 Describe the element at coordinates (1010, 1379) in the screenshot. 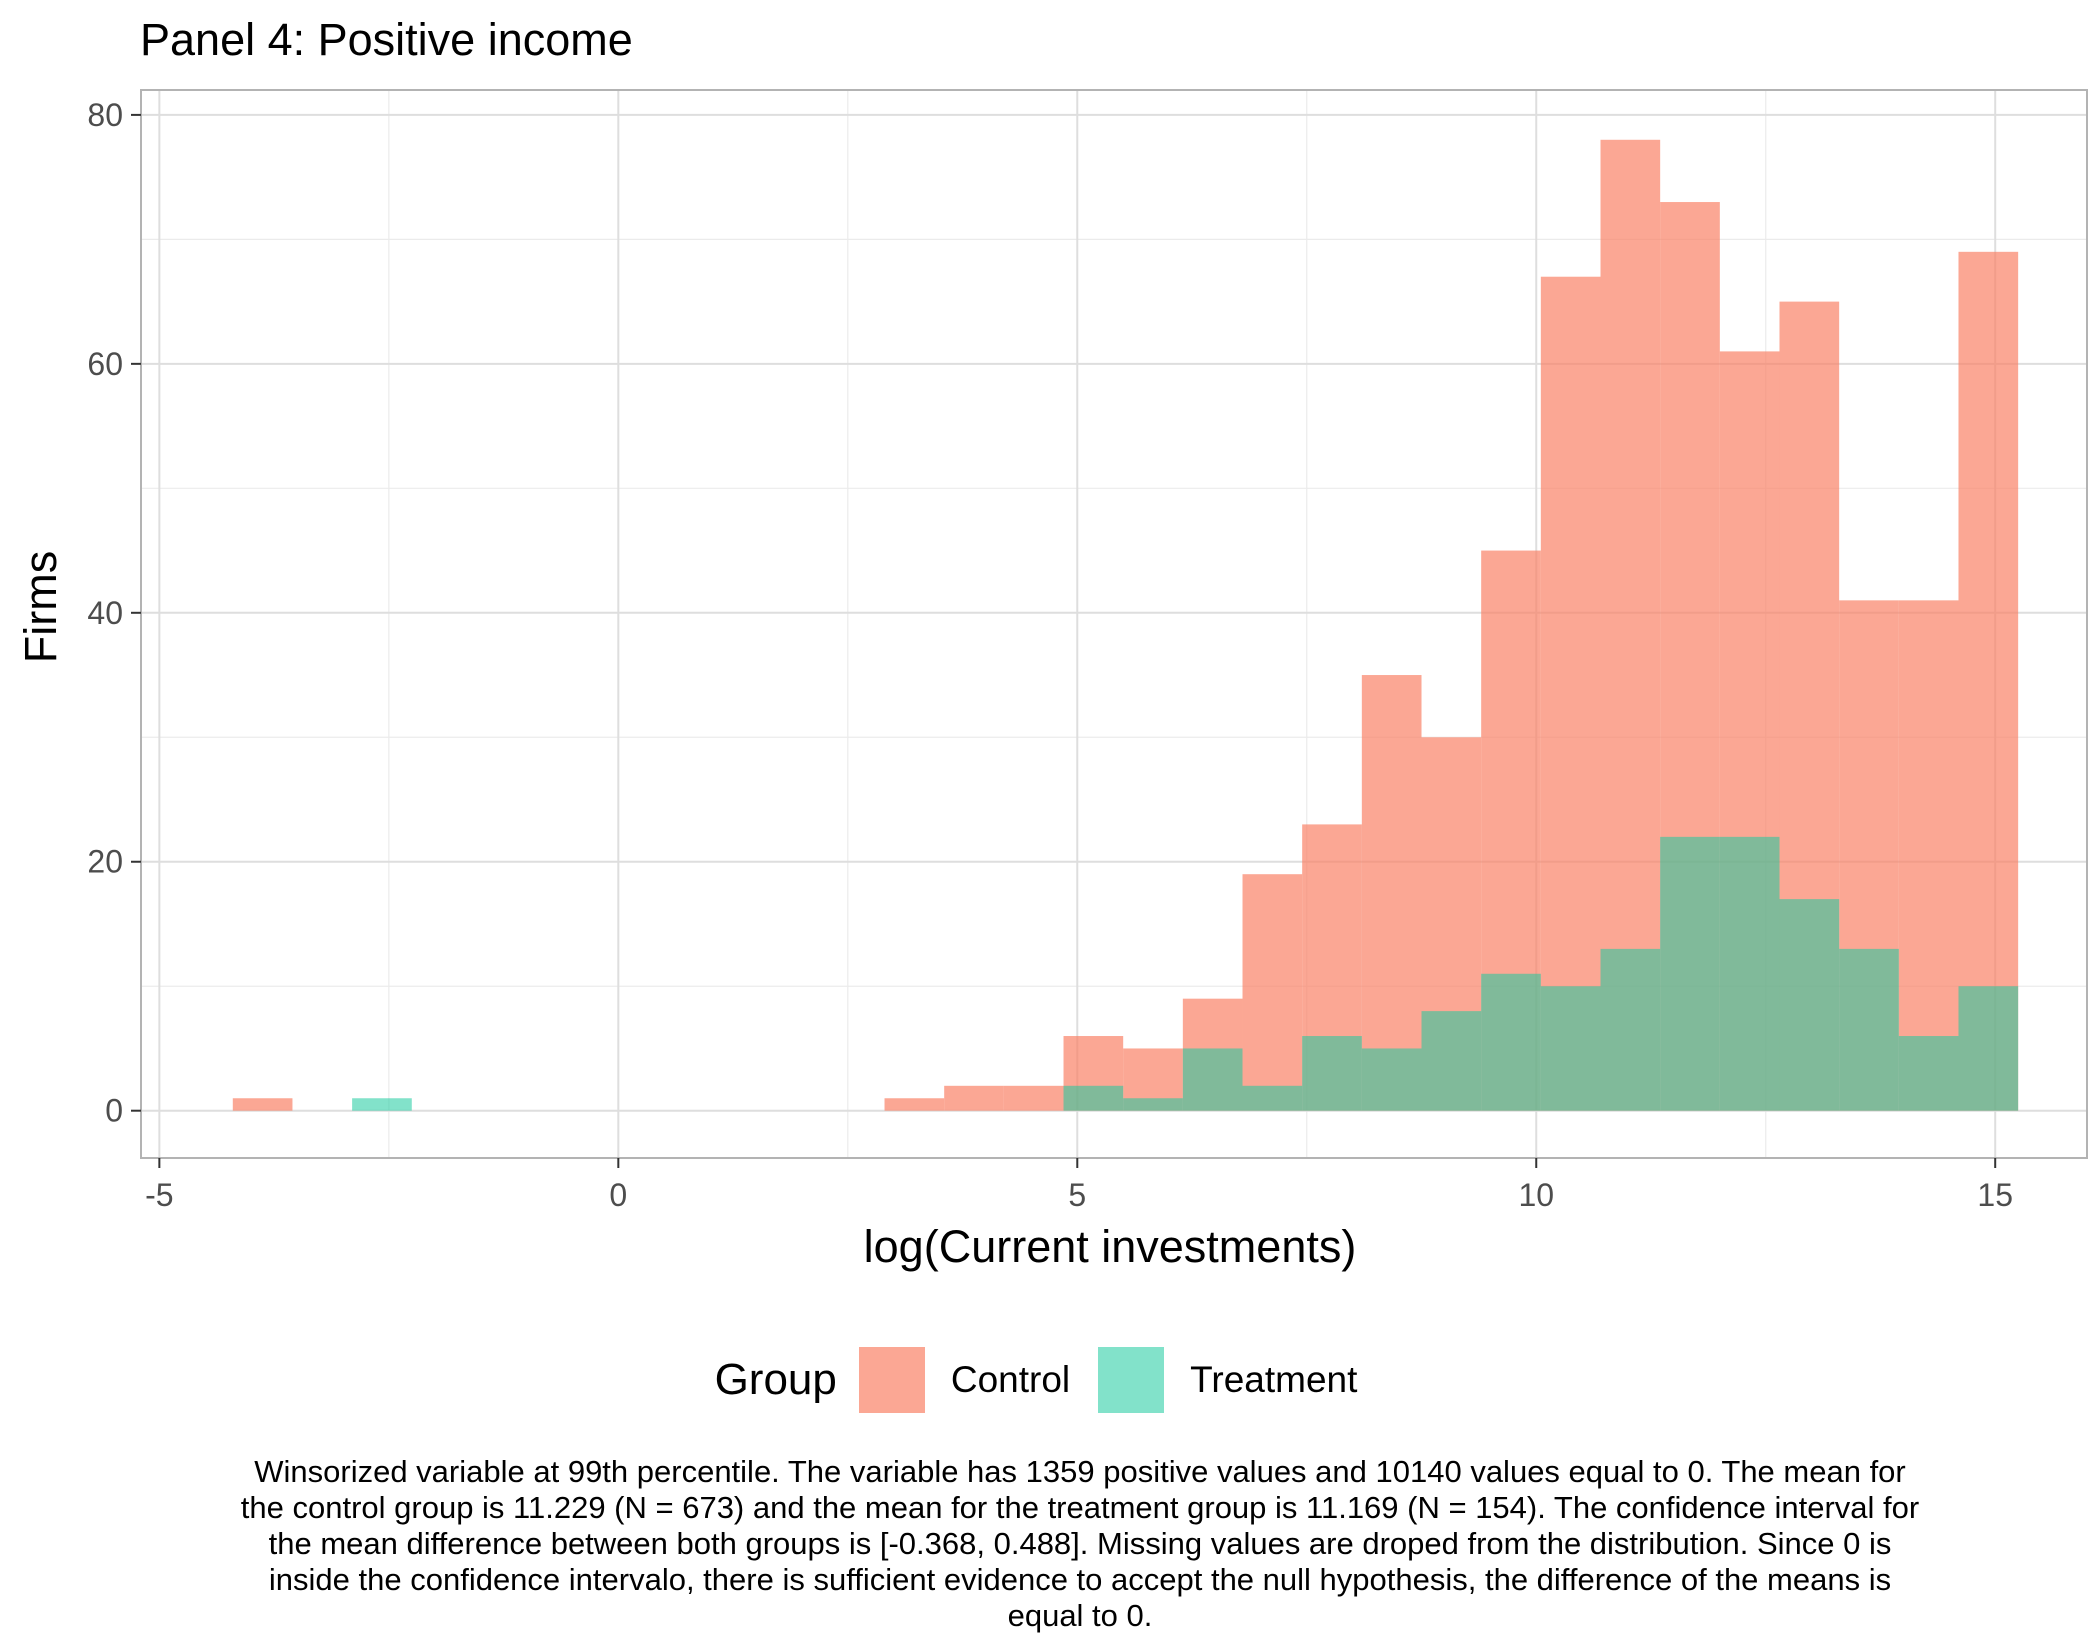

I see `legend-label-control: Control` at that location.